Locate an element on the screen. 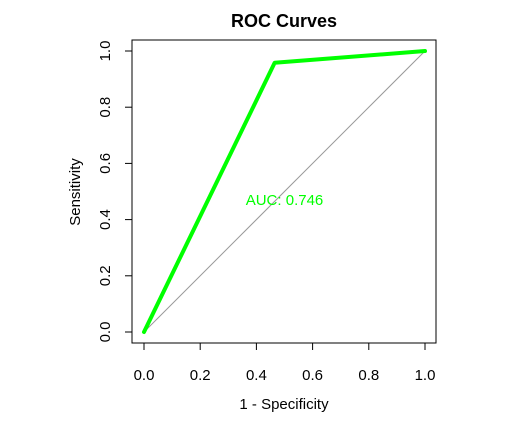 The width and height of the screenshot is (531, 423). chart-title: ROC Curves is located at coordinates (284, 21).